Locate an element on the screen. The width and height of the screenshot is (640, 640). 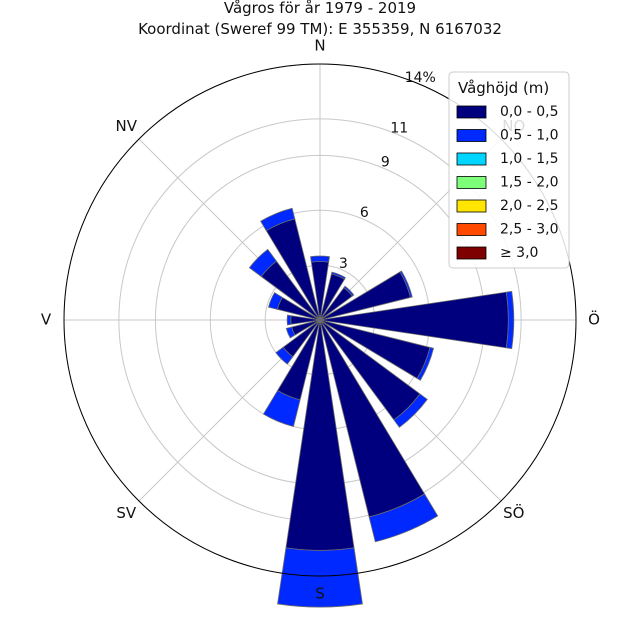
bar-247.5-bin-1 is located at coordinates (290, 332).